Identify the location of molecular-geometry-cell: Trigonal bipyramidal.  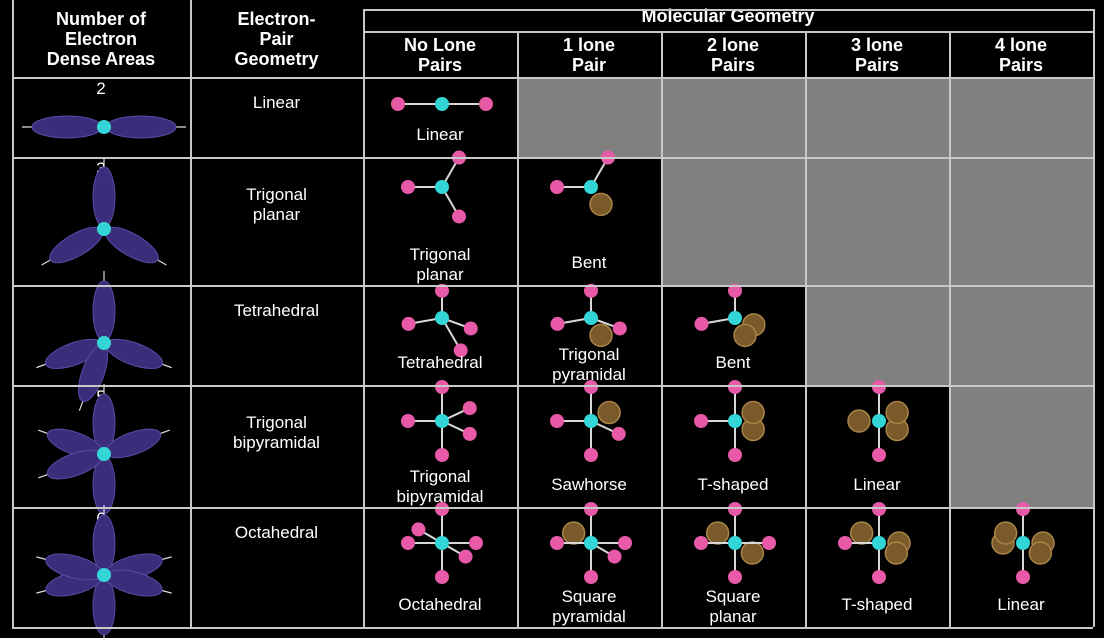
(440, 443).